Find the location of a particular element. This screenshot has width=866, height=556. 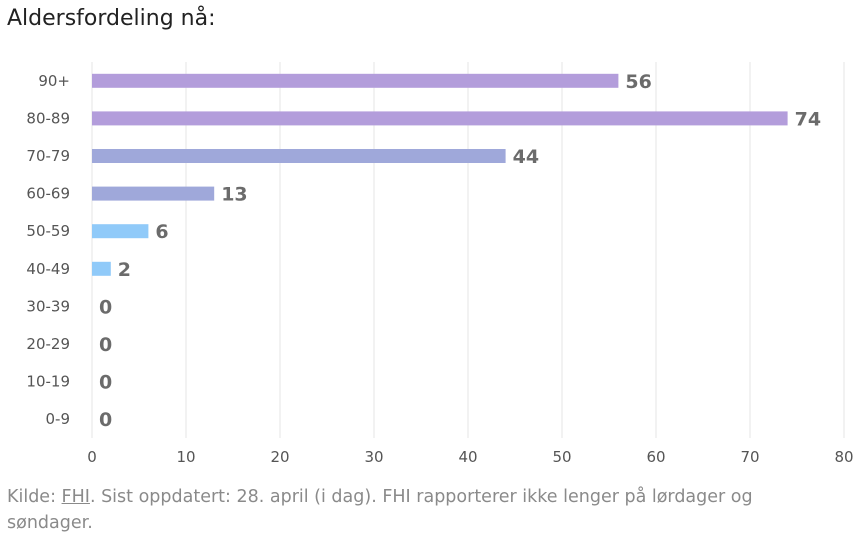

y-tick-label: 40-49 is located at coordinates (48, 269).